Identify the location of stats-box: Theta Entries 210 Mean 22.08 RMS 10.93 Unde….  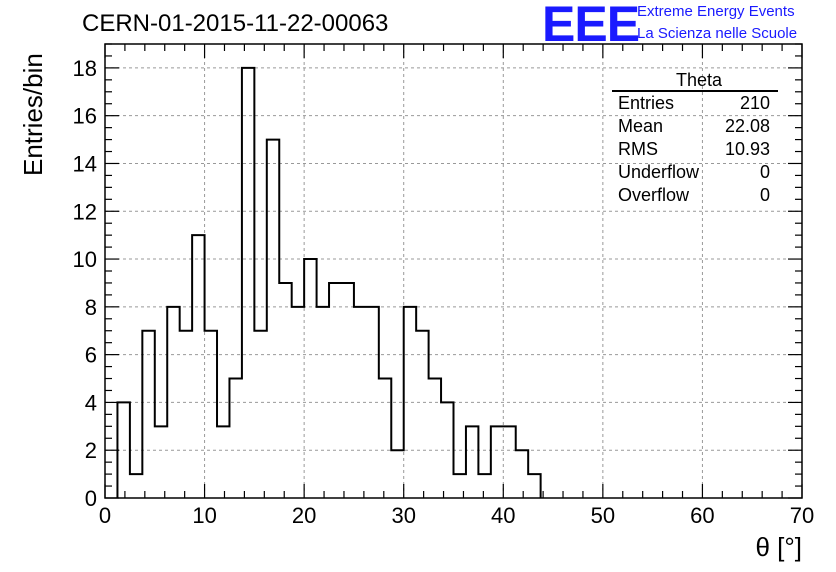
(695, 138).